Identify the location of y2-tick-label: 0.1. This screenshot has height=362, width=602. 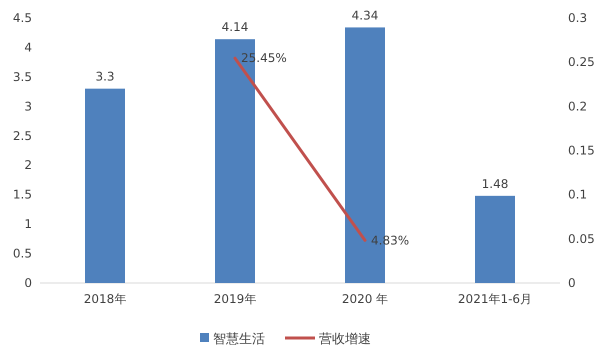
(578, 195).